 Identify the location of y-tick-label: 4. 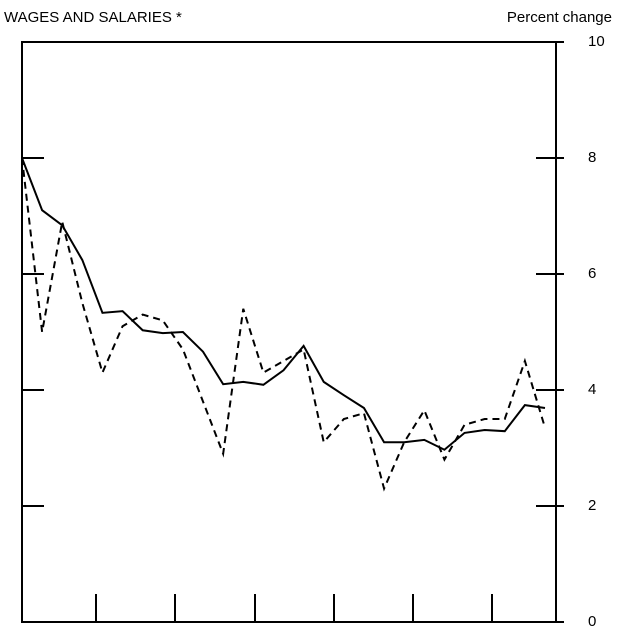
(592, 389).